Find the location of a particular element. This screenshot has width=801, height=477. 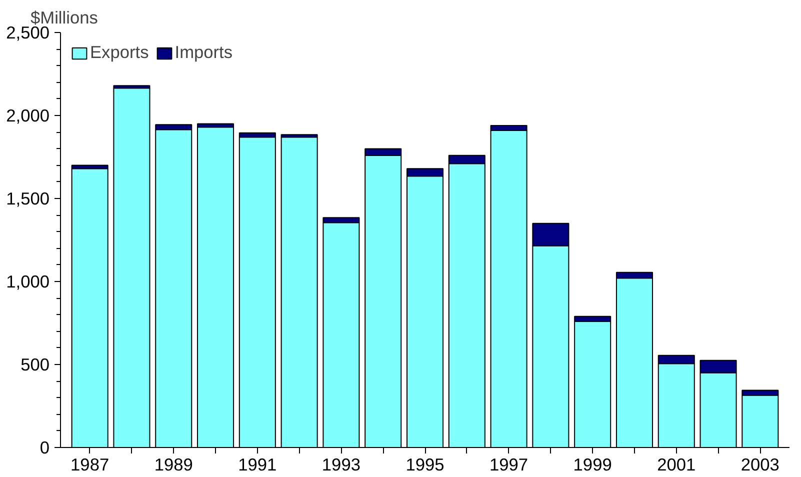

legend-label: Exports is located at coordinates (119, 52).